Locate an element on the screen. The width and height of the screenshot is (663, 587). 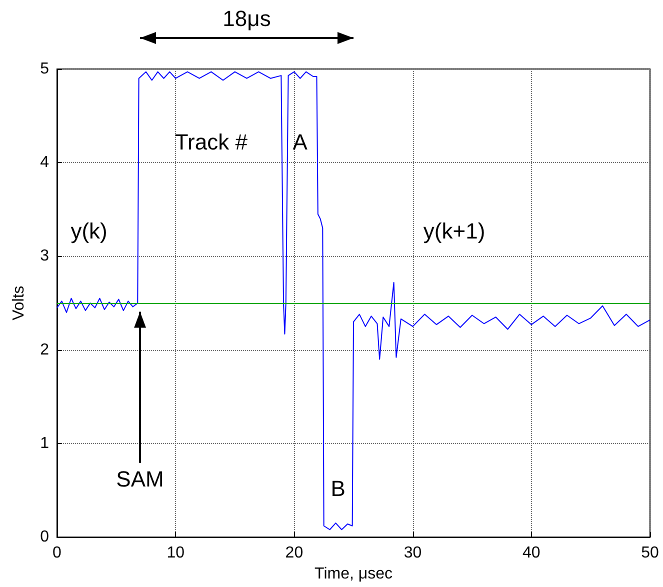
y-axis-title: Volts is located at coordinates (19, 303).